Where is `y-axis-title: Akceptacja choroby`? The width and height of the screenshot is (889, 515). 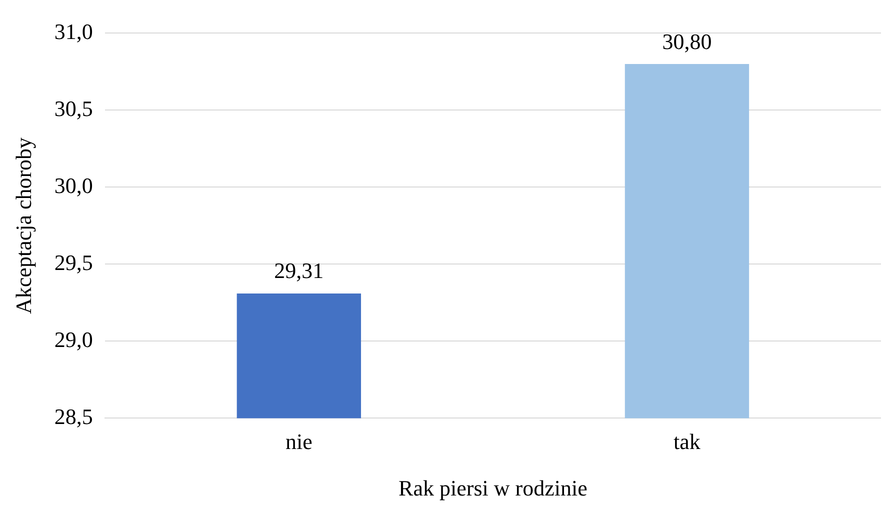 y-axis-title: Akceptacja choroby is located at coordinates (23, 225).